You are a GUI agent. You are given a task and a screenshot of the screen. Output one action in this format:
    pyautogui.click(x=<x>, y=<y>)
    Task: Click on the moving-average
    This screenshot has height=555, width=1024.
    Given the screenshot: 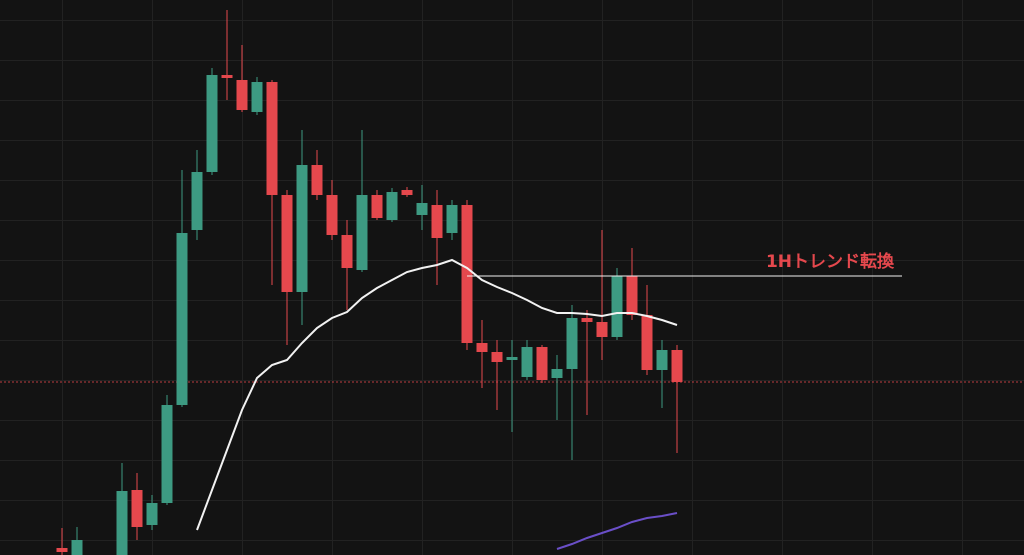 What is the action you would take?
    pyautogui.click(x=617, y=531)
    